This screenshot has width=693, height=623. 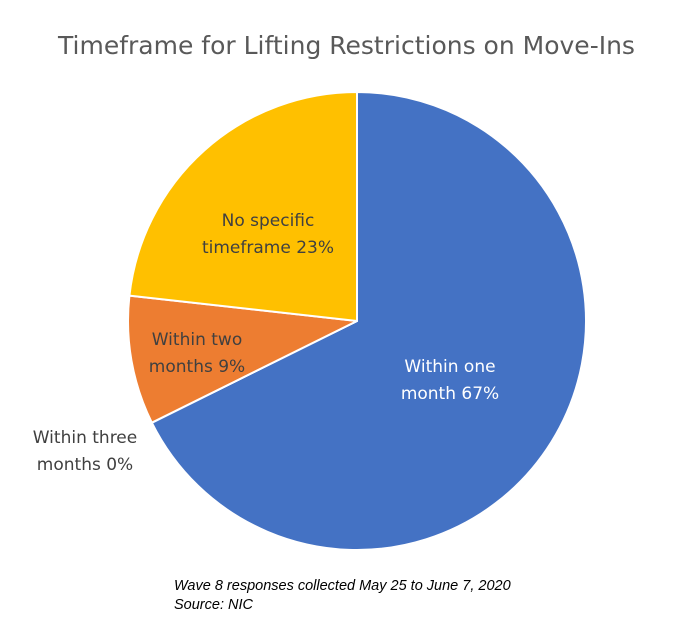 What do you see at coordinates (197, 367) in the screenshot?
I see `slice-label-2-line-1: months 9%` at bounding box center [197, 367].